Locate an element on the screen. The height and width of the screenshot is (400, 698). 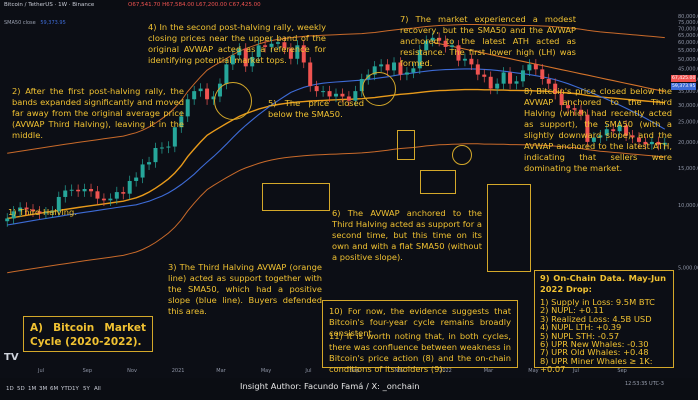
onchain-item: 5) NUPL STH: -0.57 is located at coordinates (580, 335).